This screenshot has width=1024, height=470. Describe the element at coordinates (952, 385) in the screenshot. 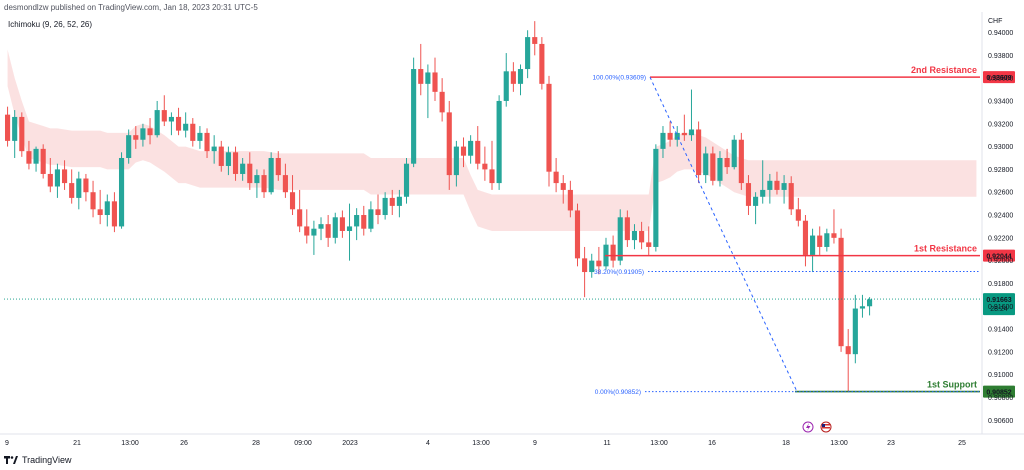

I see `level-label: 1st Support` at that location.